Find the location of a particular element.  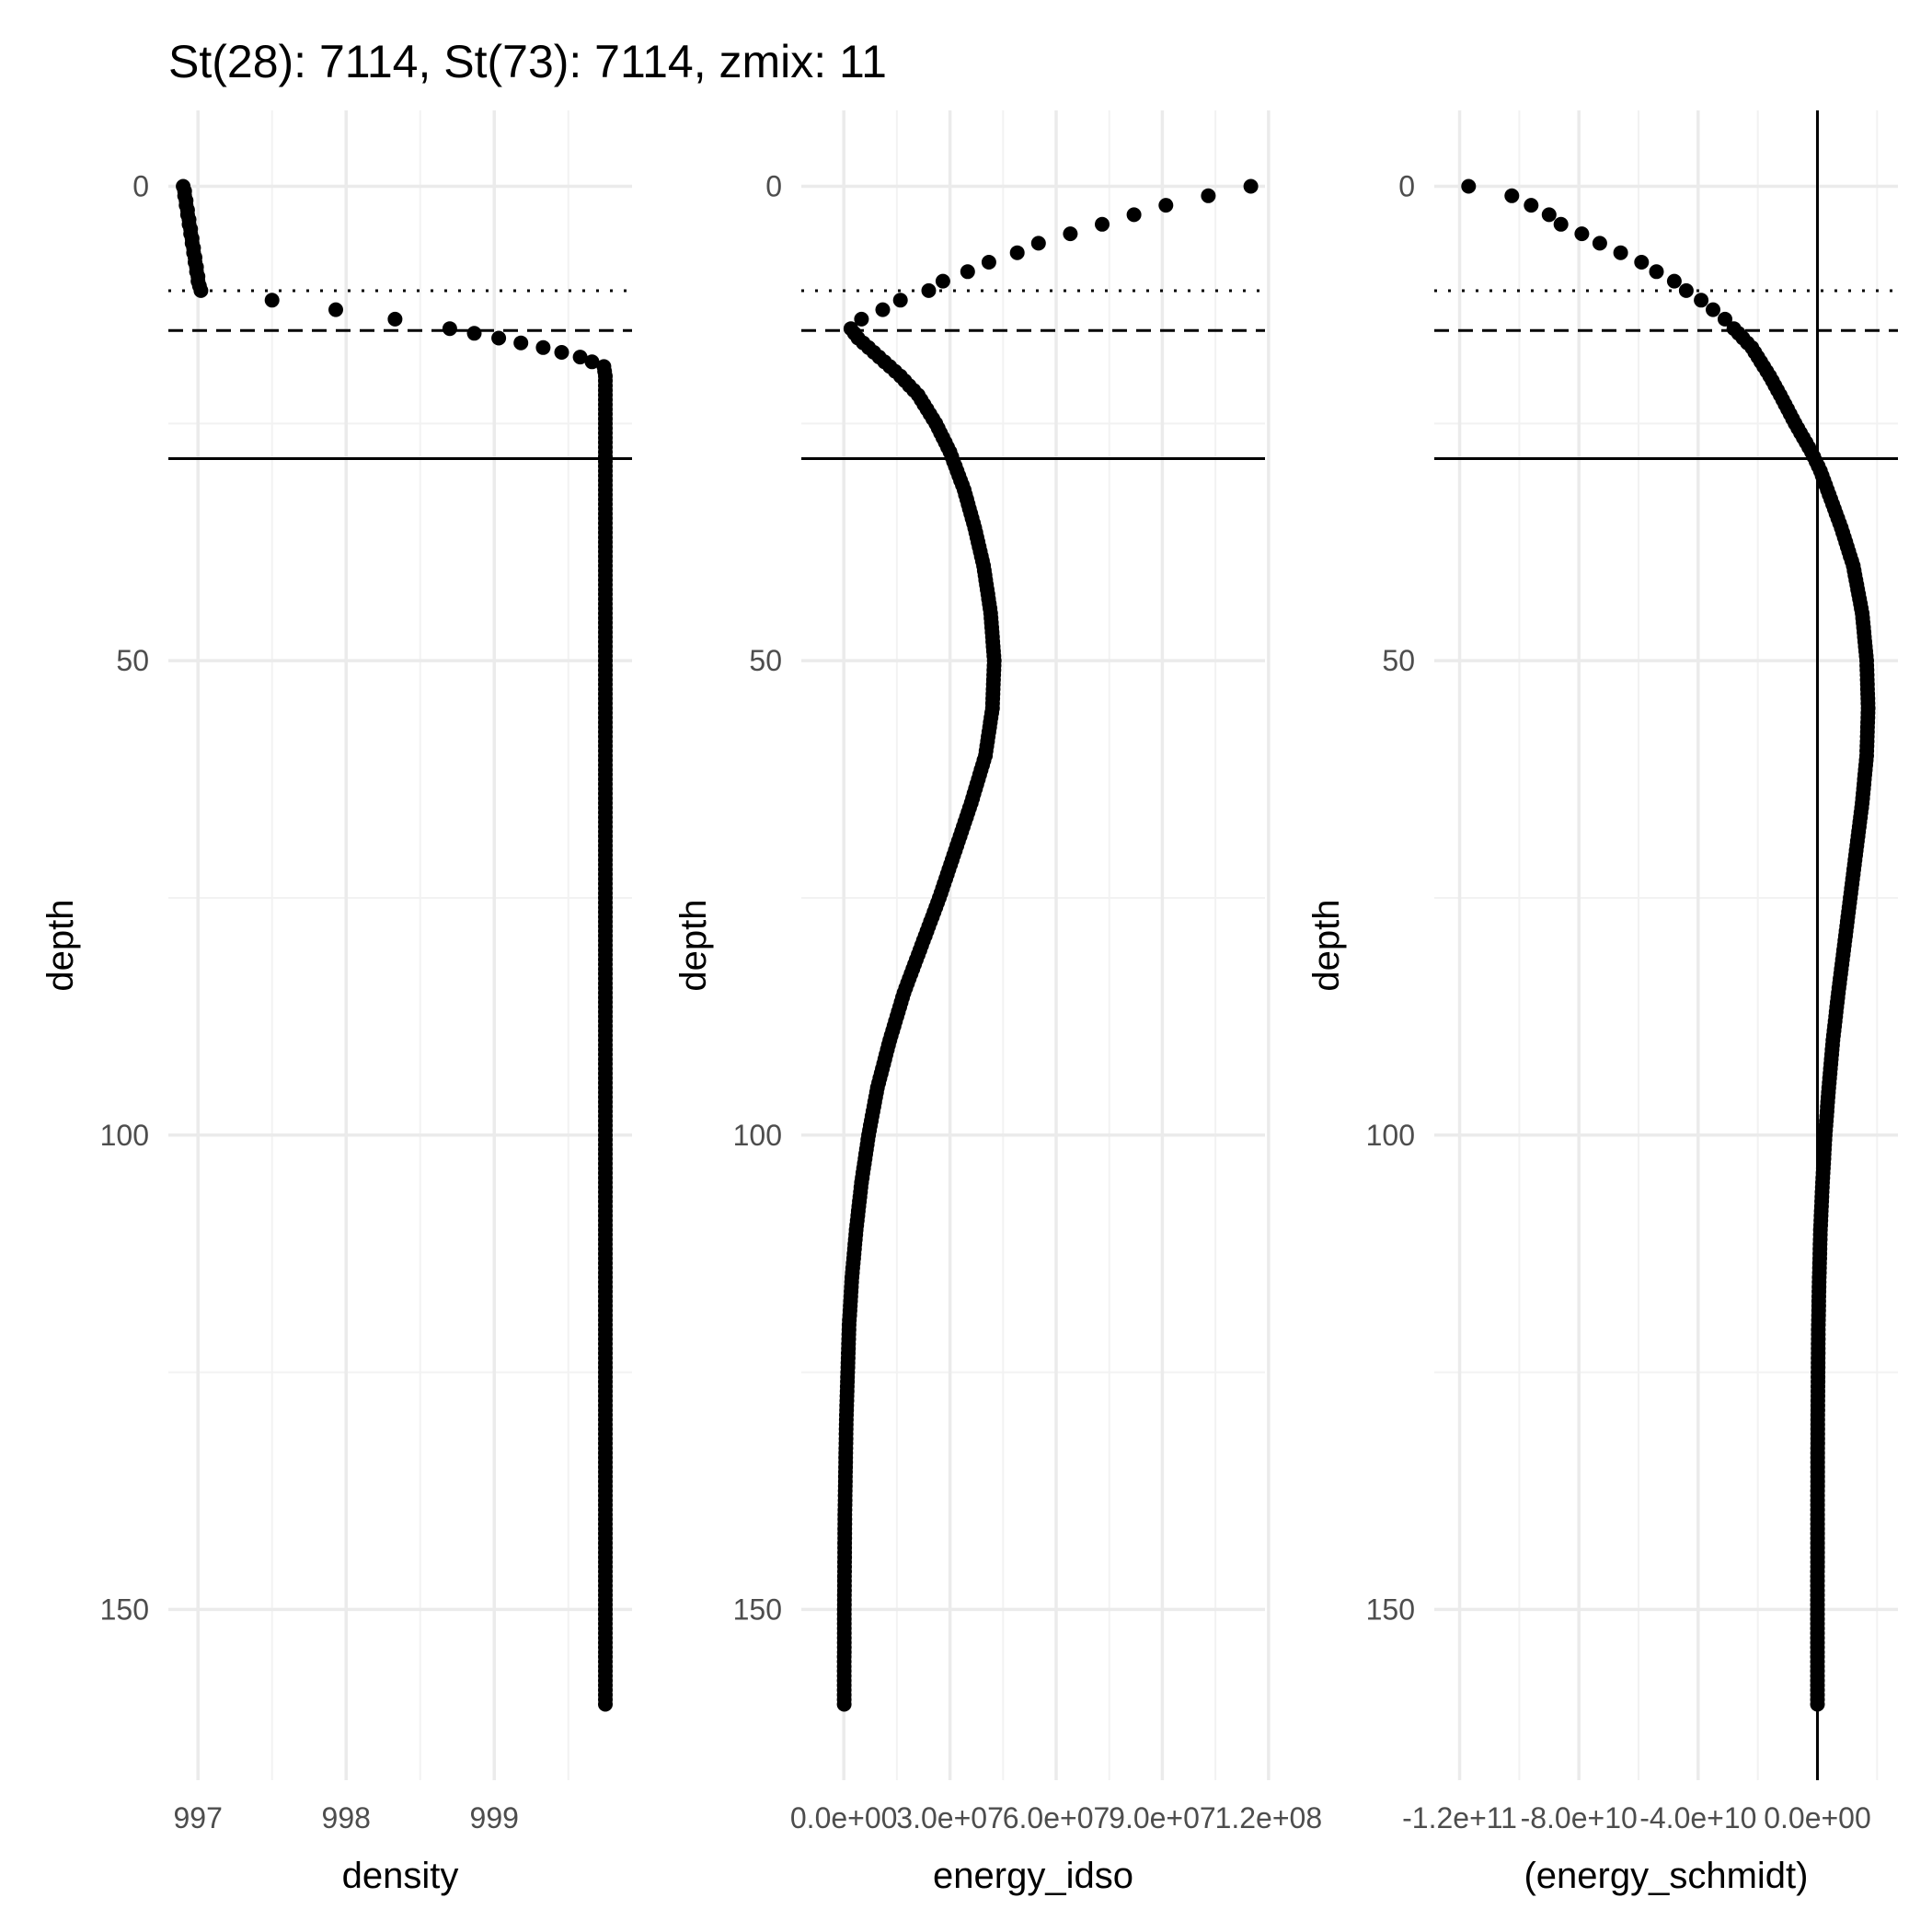

x-tick-label: -8.0e+10 is located at coordinates (1579, 1817).